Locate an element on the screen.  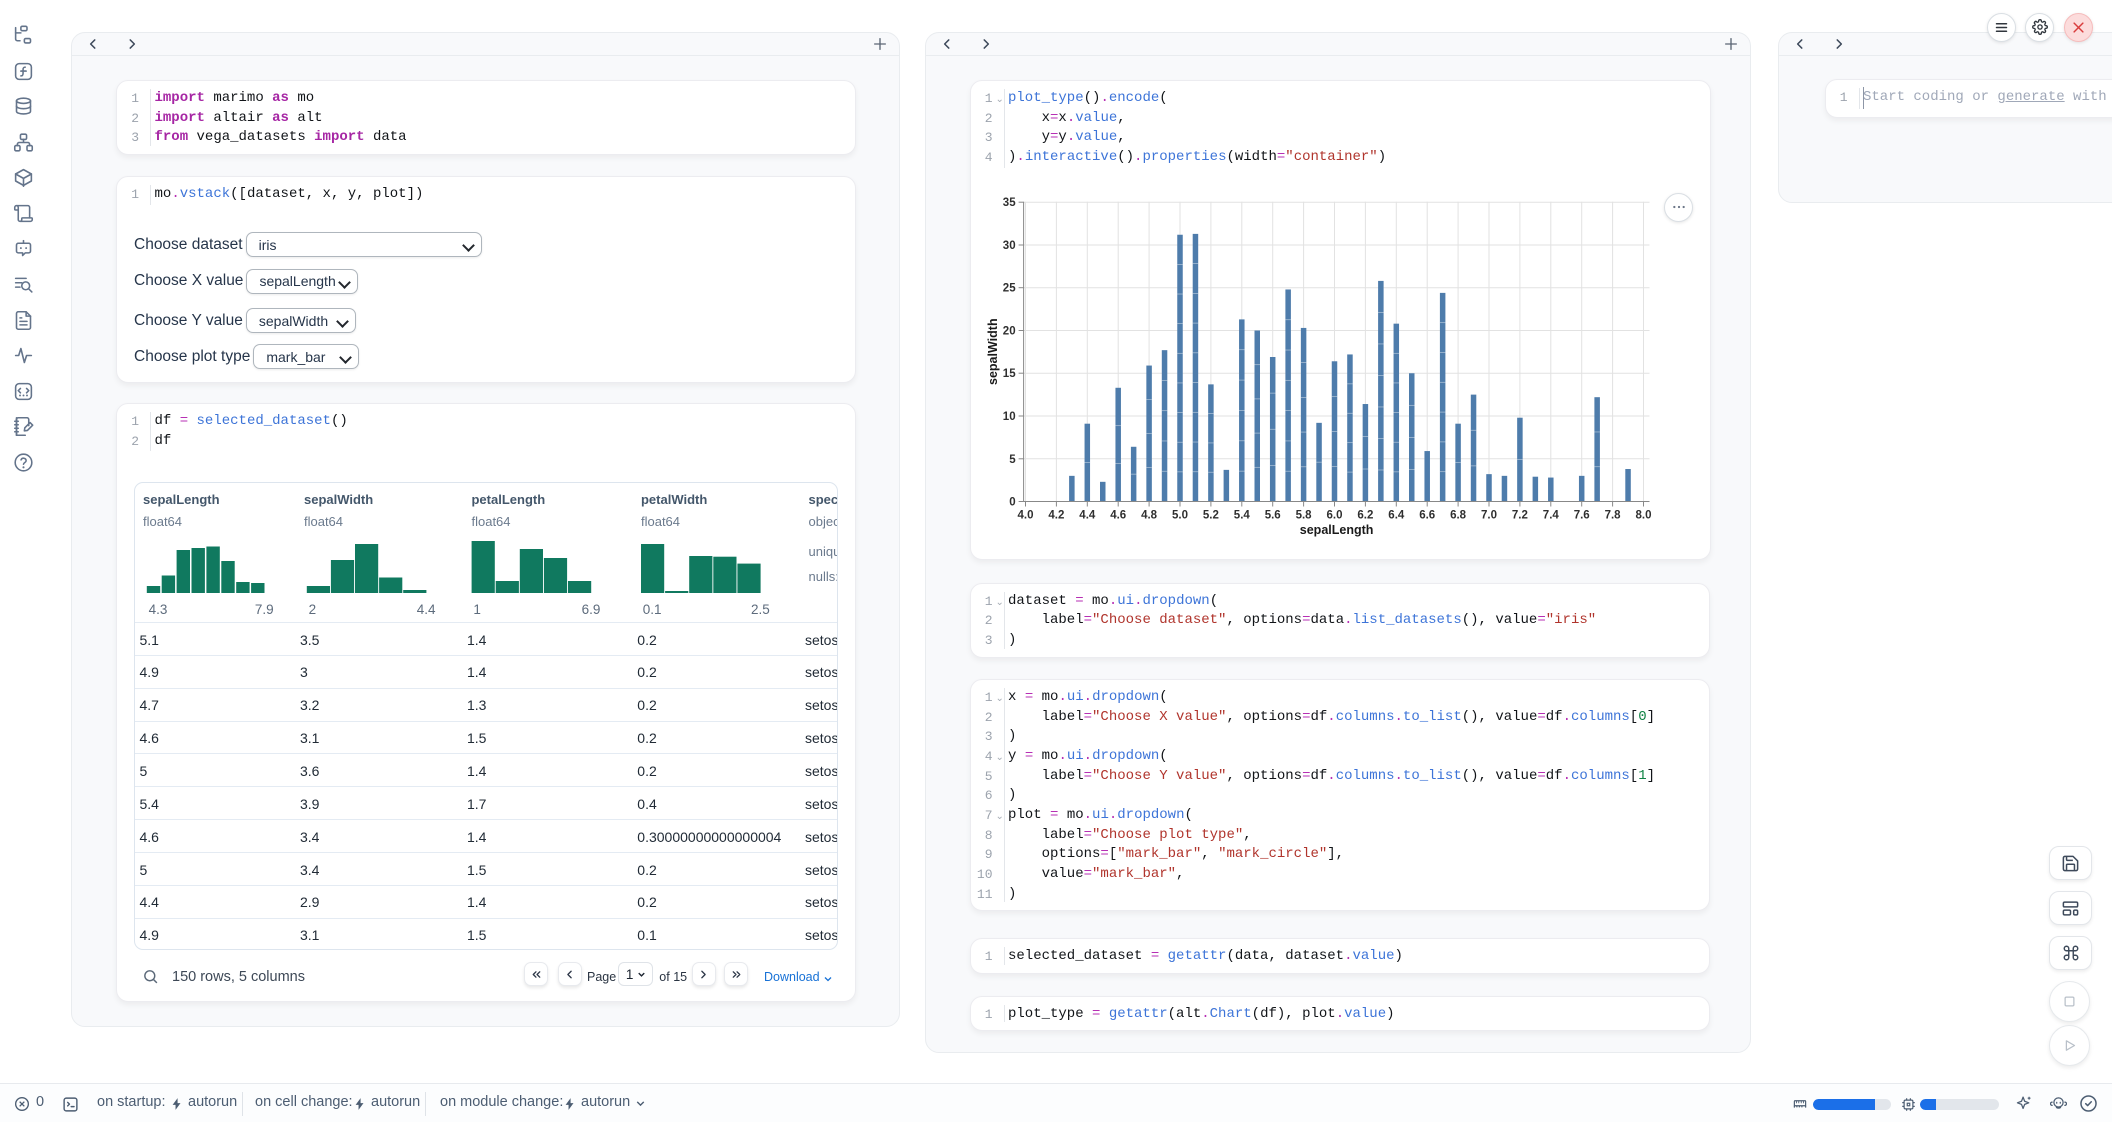
svg-text: 7.4 is located at coordinates (1550, 516).